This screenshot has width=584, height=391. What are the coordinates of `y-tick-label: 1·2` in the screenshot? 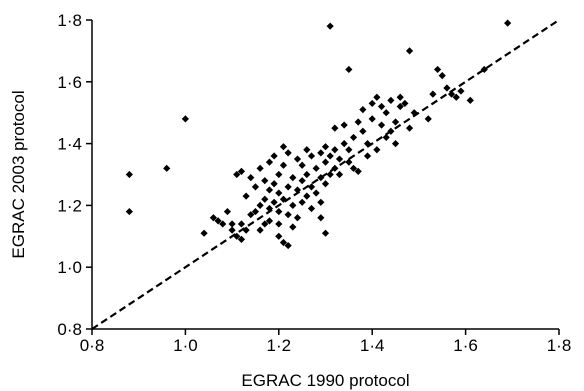 It's located at (69, 205).